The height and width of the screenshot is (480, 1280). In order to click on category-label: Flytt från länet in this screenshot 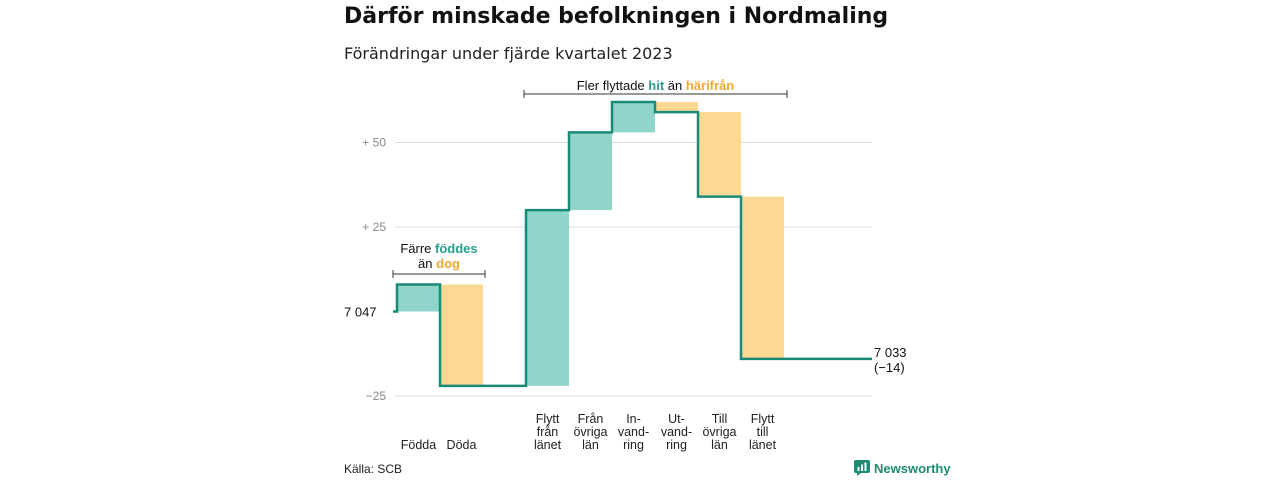, I will do `click(548, 432)`.